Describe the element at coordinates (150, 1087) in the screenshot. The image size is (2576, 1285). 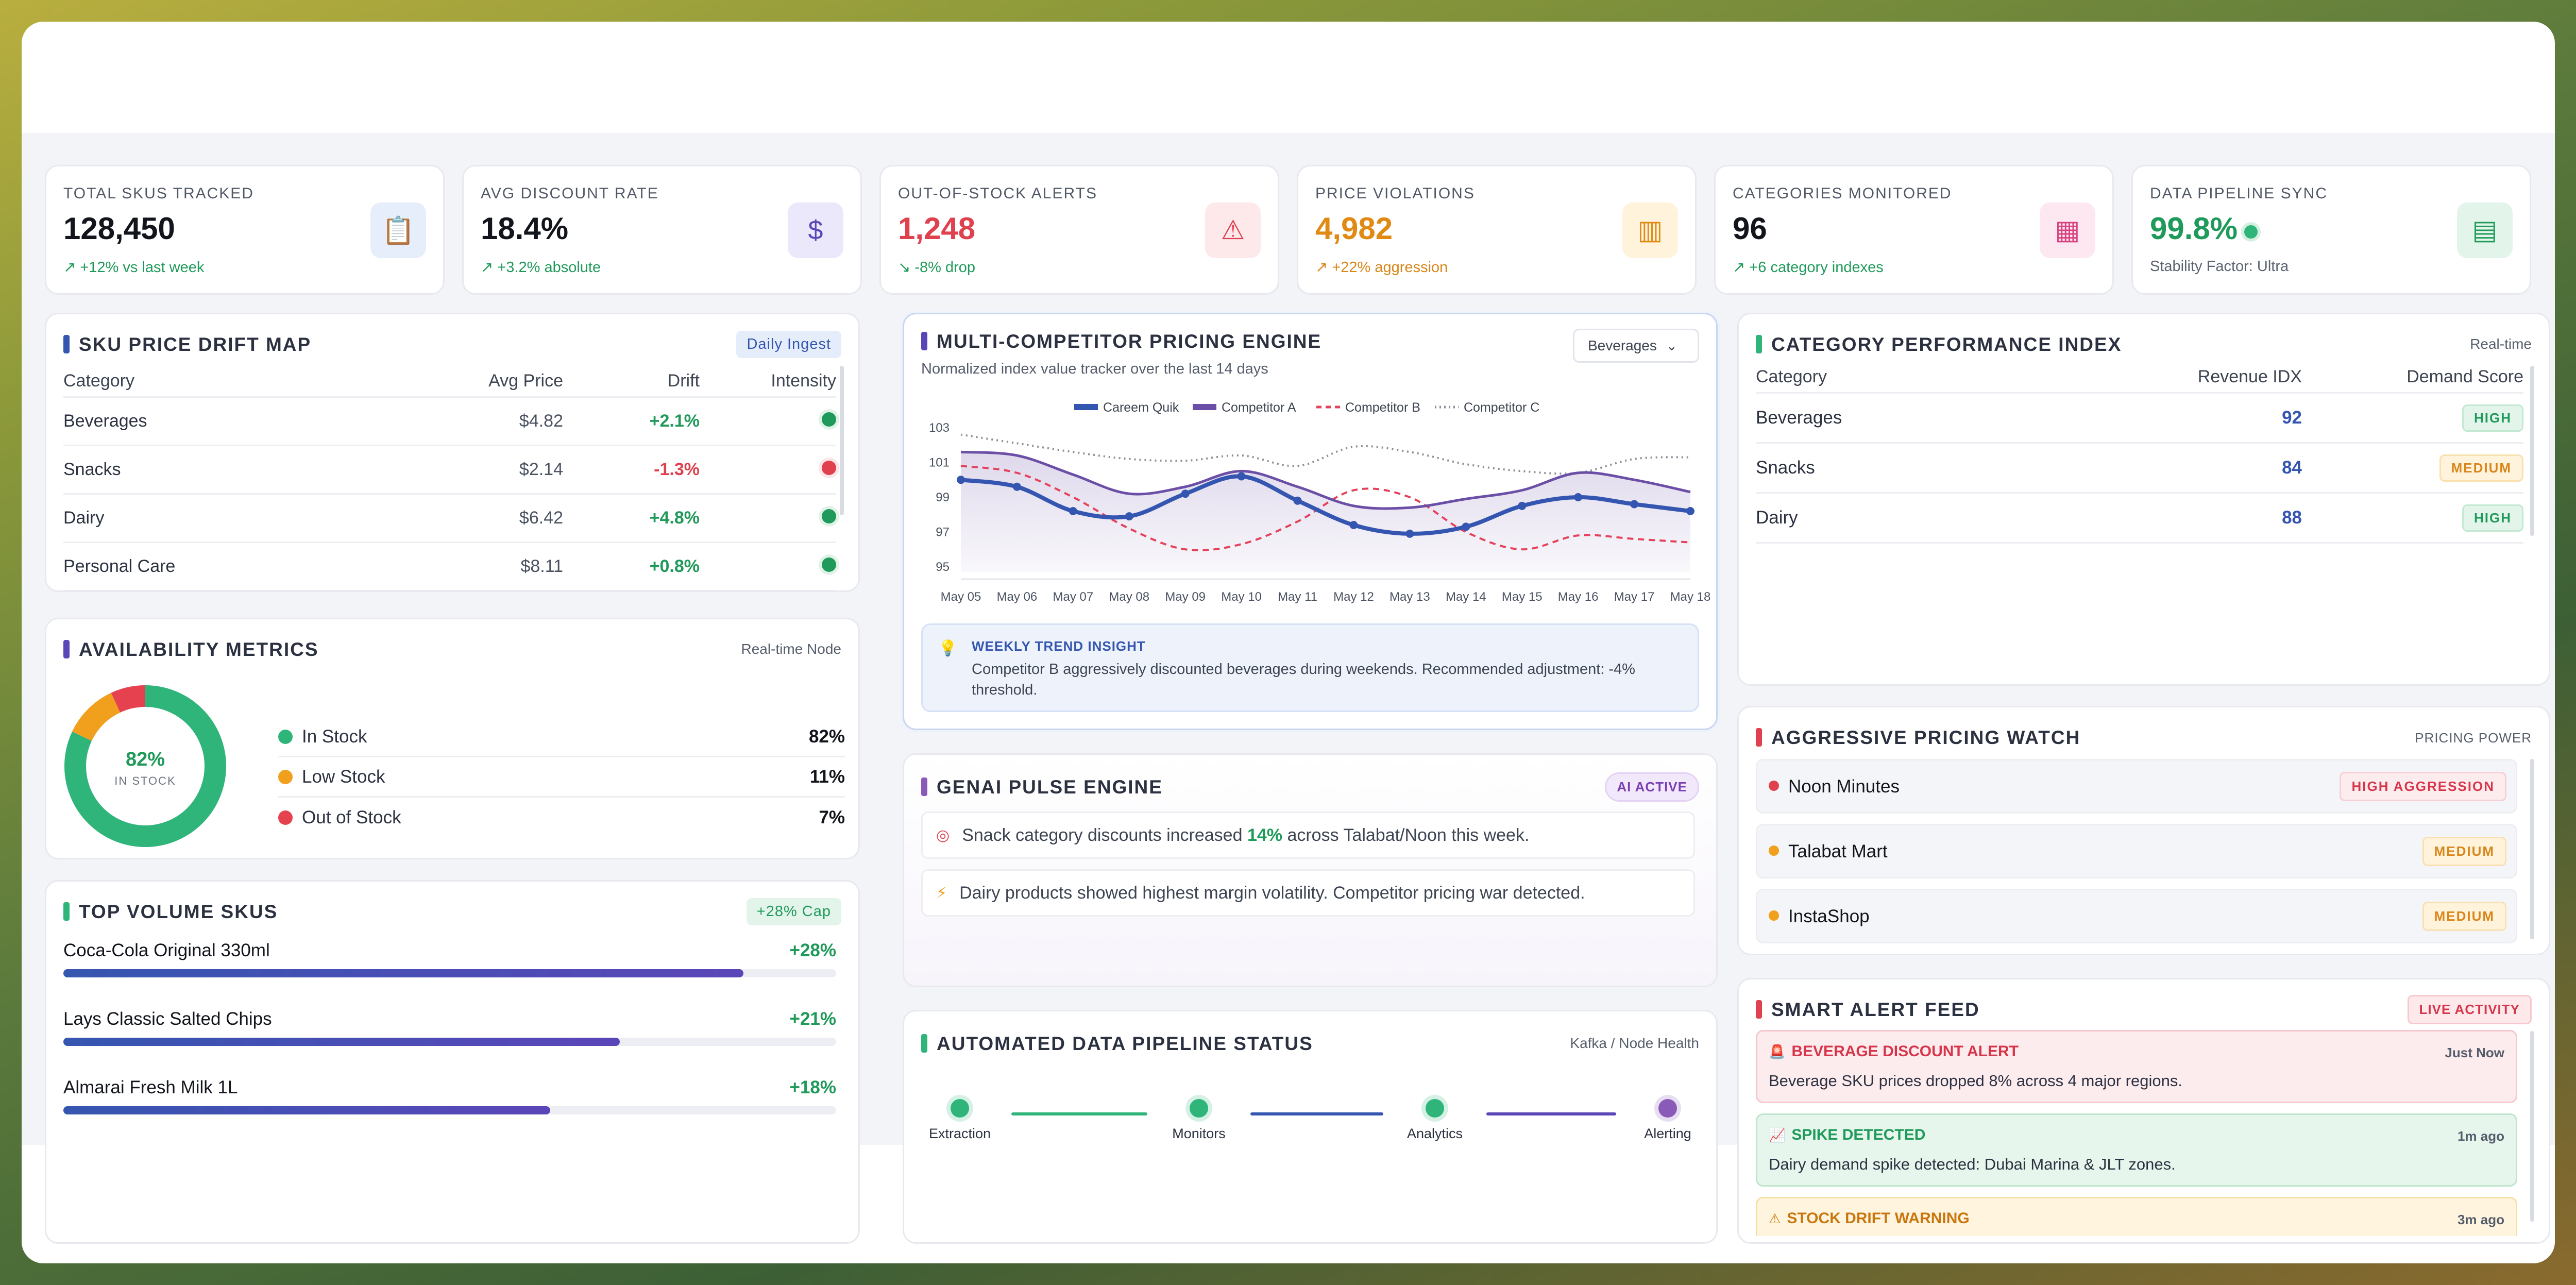
I see `sku-name: Almarai Fresh Milk 1L` at that location.